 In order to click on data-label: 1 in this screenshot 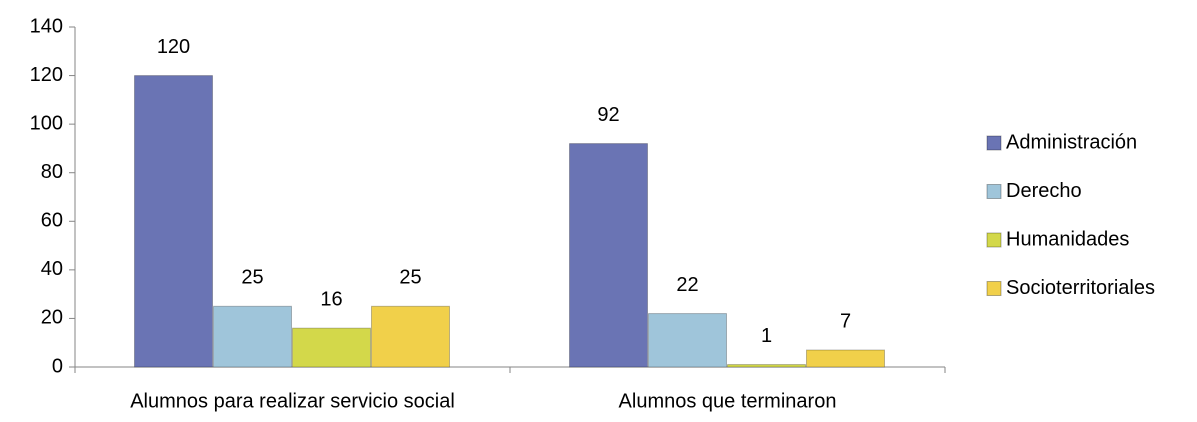, I will do `click(766, 336)`.